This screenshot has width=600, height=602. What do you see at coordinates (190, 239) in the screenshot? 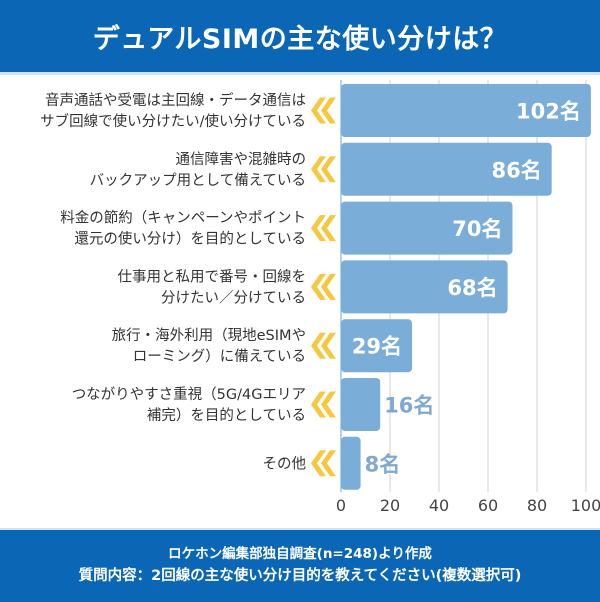
I see `category-label: 還元の使い分け）を目的としている` at bounding box center [190, 239].